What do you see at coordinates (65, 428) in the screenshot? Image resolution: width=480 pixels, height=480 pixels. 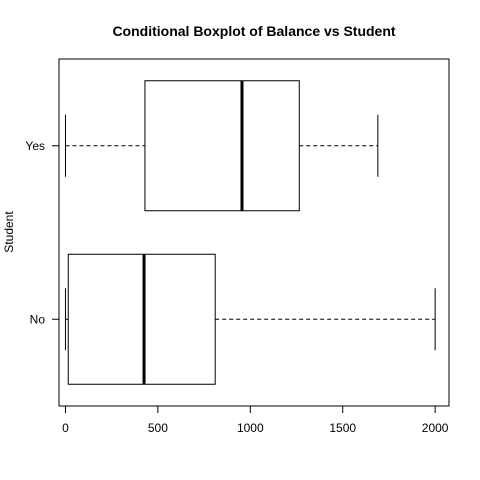 I see `x-tick-label: 0` at bounding box center [65, 428].